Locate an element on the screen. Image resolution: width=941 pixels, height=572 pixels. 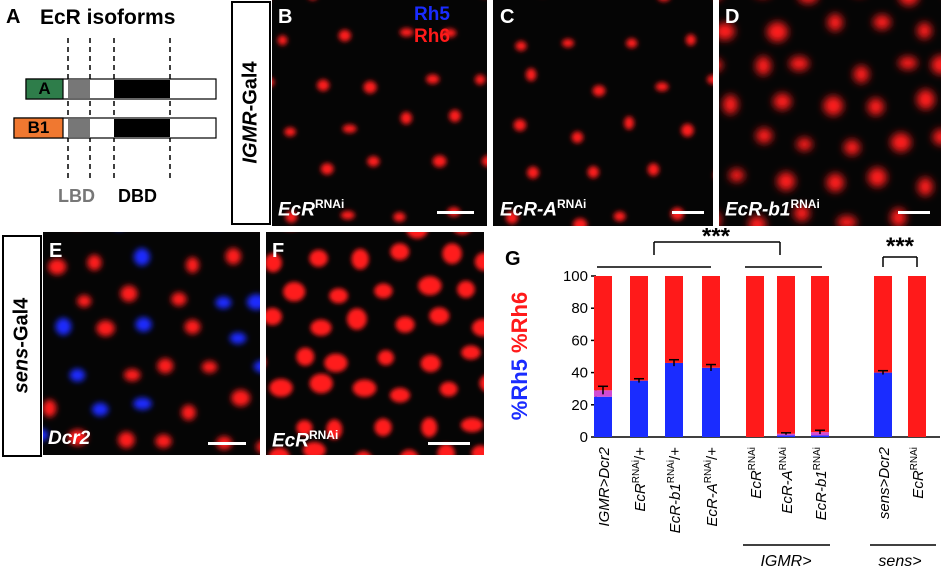
micrograph-f is located at coordinates (375, 343).